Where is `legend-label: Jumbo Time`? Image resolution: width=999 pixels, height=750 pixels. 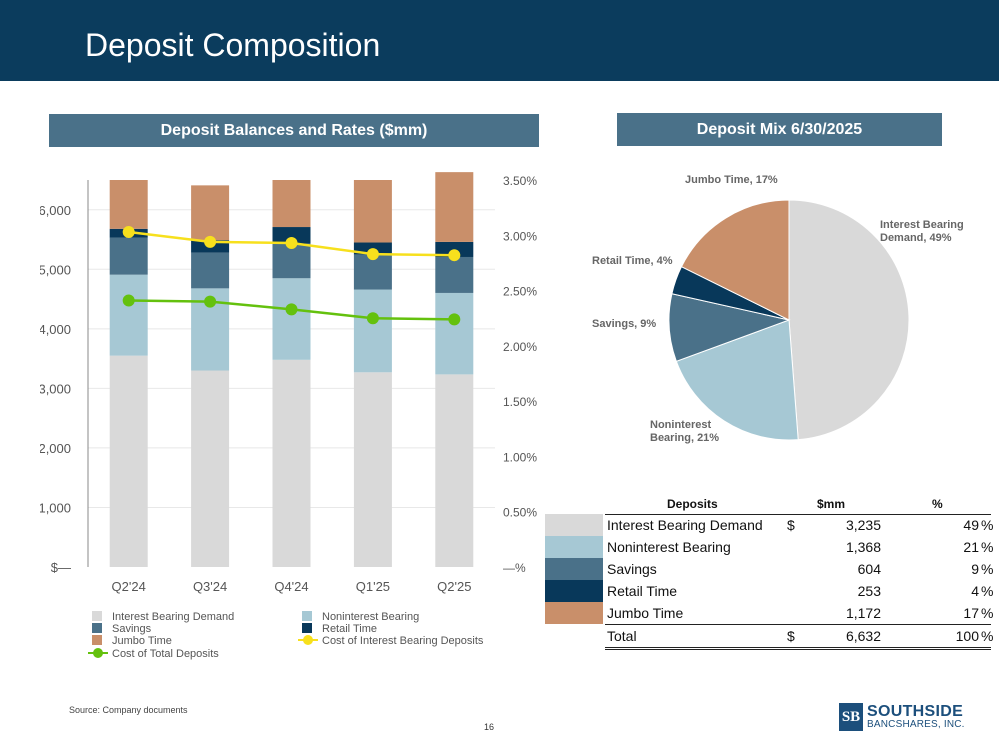 legend-label: Jumbo Time is located at coordinates (142, 641).